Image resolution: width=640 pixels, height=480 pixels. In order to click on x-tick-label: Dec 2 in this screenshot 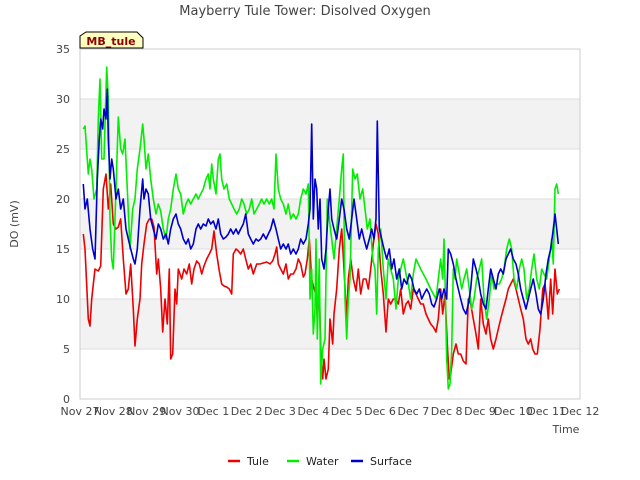, I will do `click(247, 411)`.